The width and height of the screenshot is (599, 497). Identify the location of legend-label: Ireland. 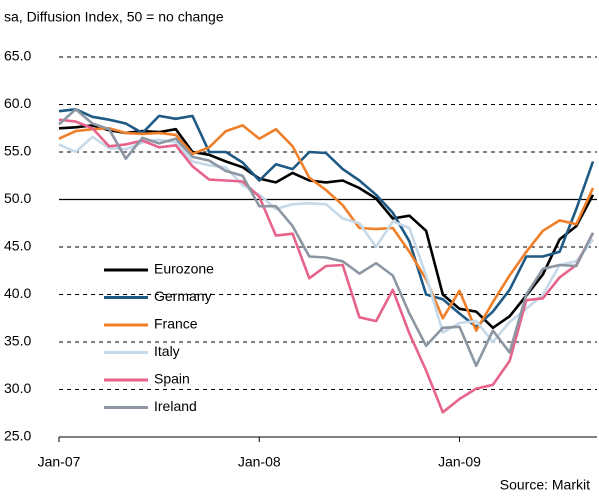
(175, 406).